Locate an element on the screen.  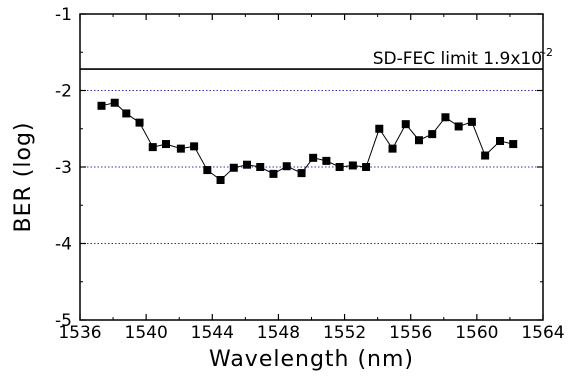
x-tick-label: 1548 is located at coordinates (278, 333).